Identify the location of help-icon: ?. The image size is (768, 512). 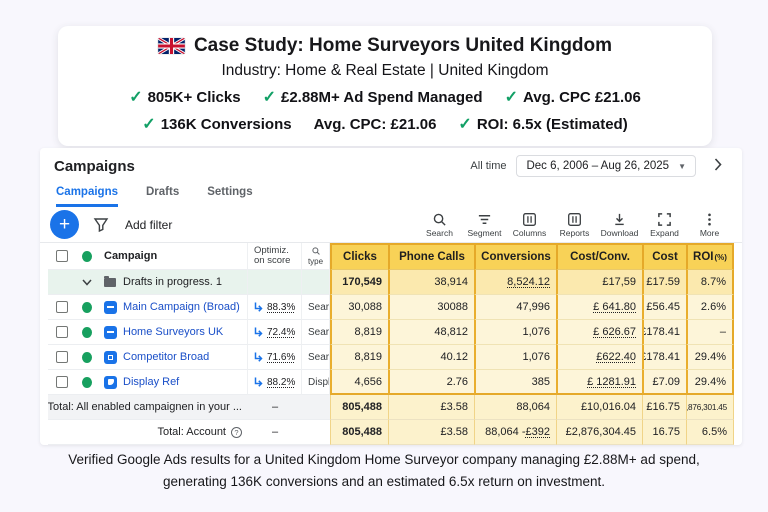
(236, 432).